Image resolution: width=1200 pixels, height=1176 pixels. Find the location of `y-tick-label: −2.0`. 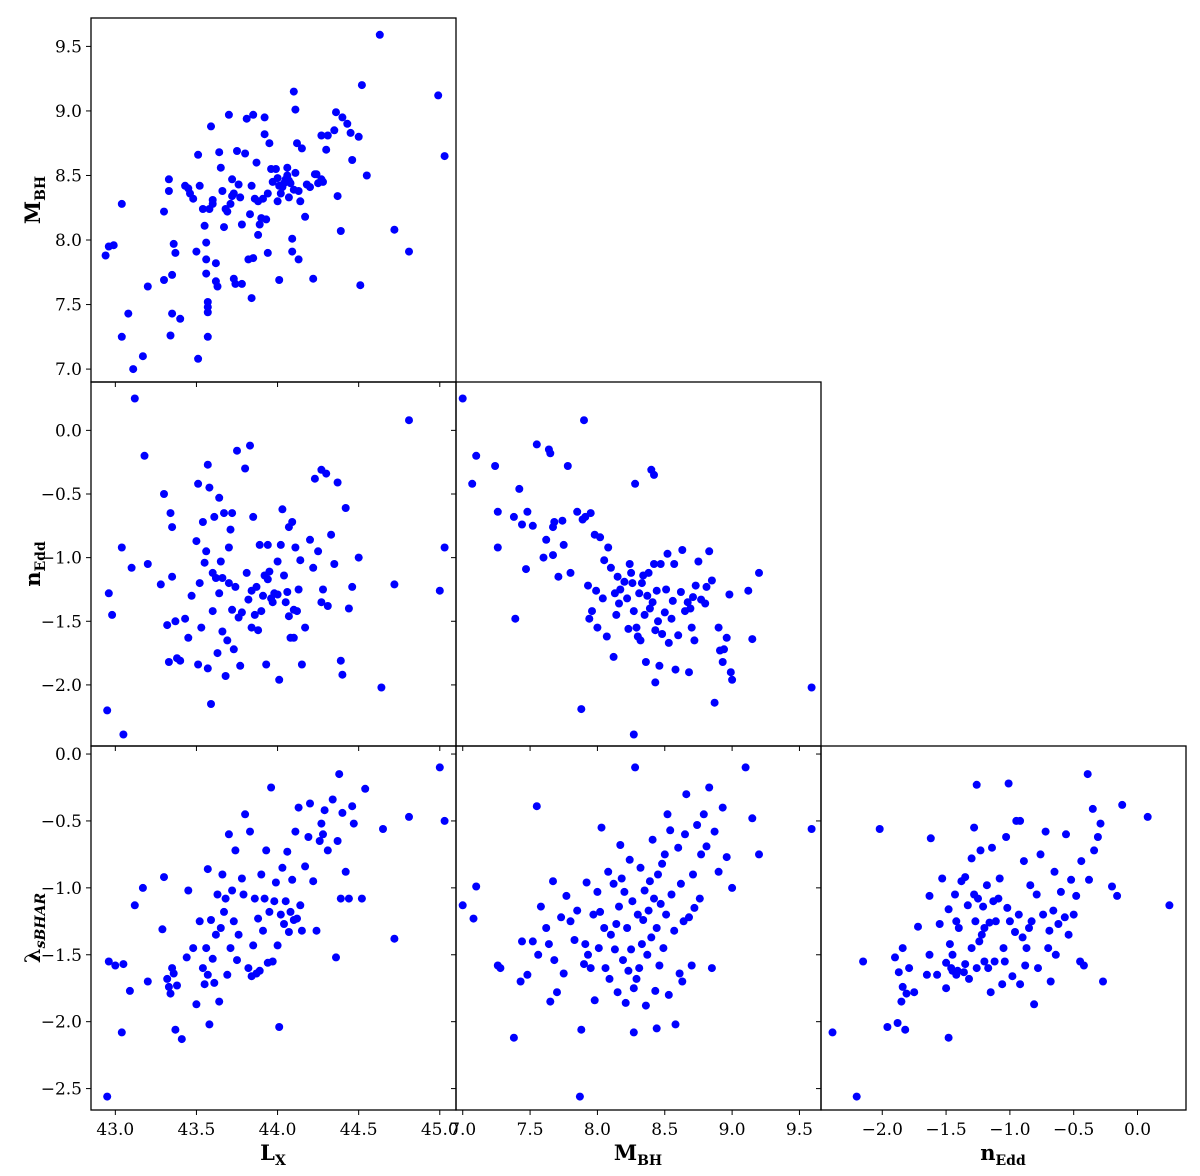

y-tick-label: −2.0 is located at coordinates (61, 686).